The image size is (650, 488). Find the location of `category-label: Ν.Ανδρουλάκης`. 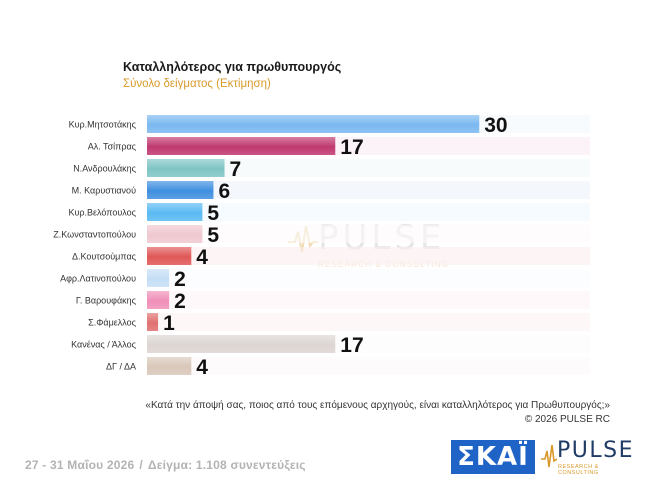

category-label: Ν.Ανδρουλάκης is located at coordinates (104, 169).